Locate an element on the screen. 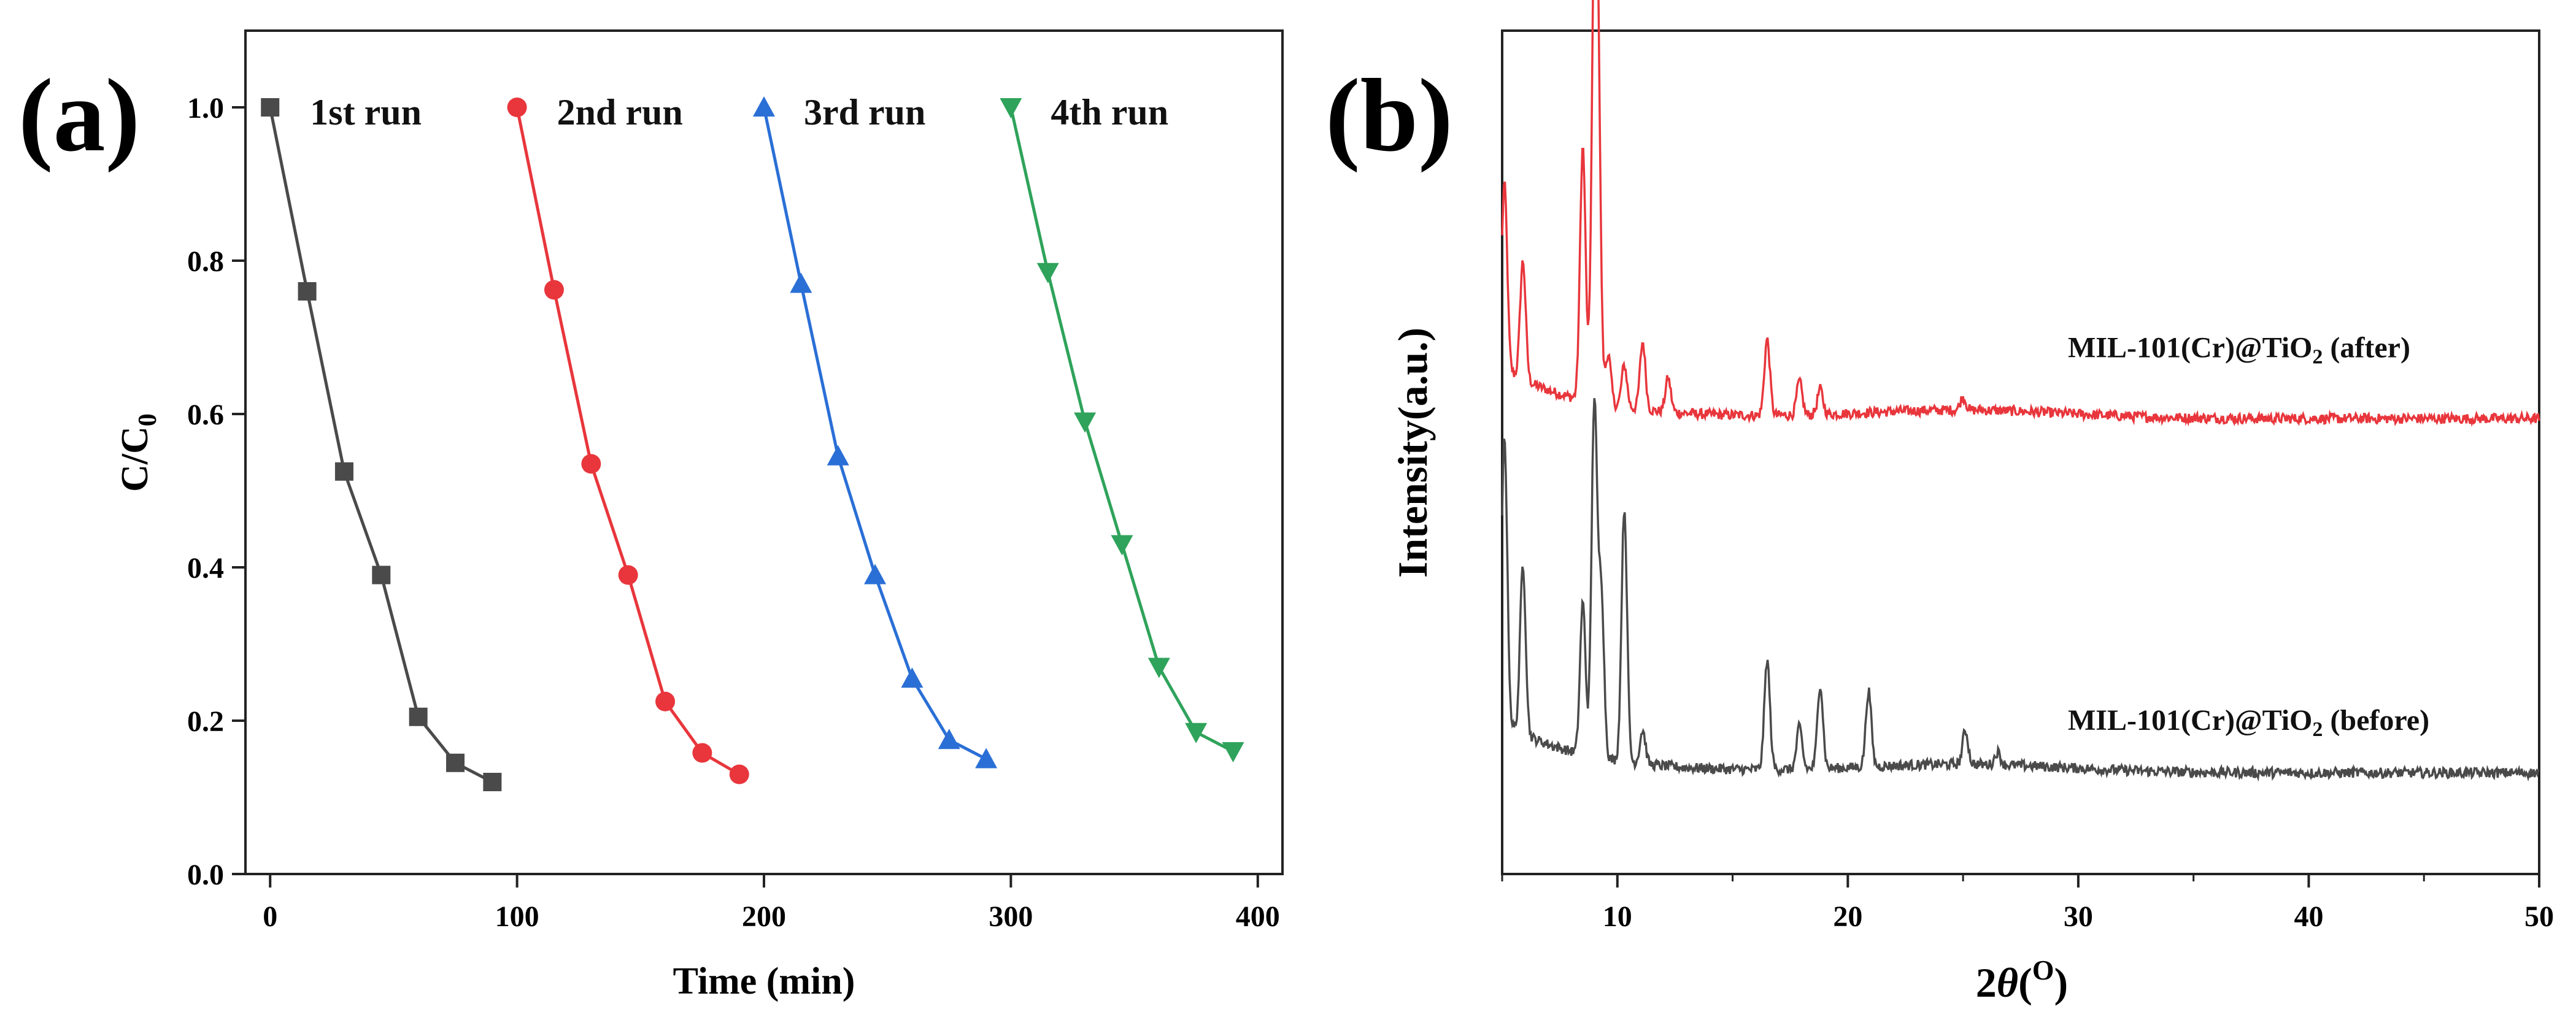  x-tick-label: 100 is located at coordinates (517, 916).